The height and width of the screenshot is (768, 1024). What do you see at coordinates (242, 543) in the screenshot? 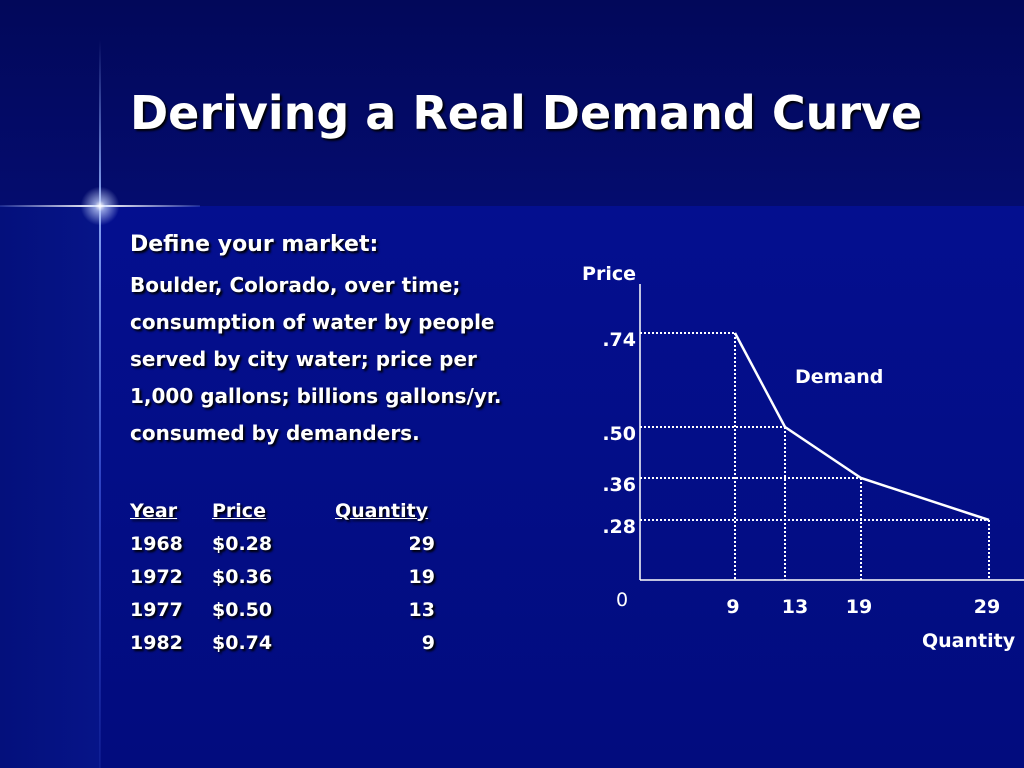
I see `cell-price: $0.28` at bounding box center [242, 543].